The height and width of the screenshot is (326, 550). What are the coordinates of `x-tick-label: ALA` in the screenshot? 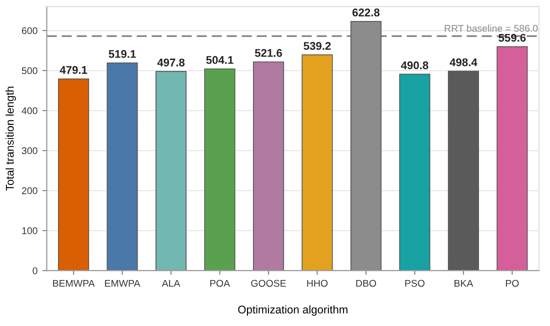 It's located at (171, 283).